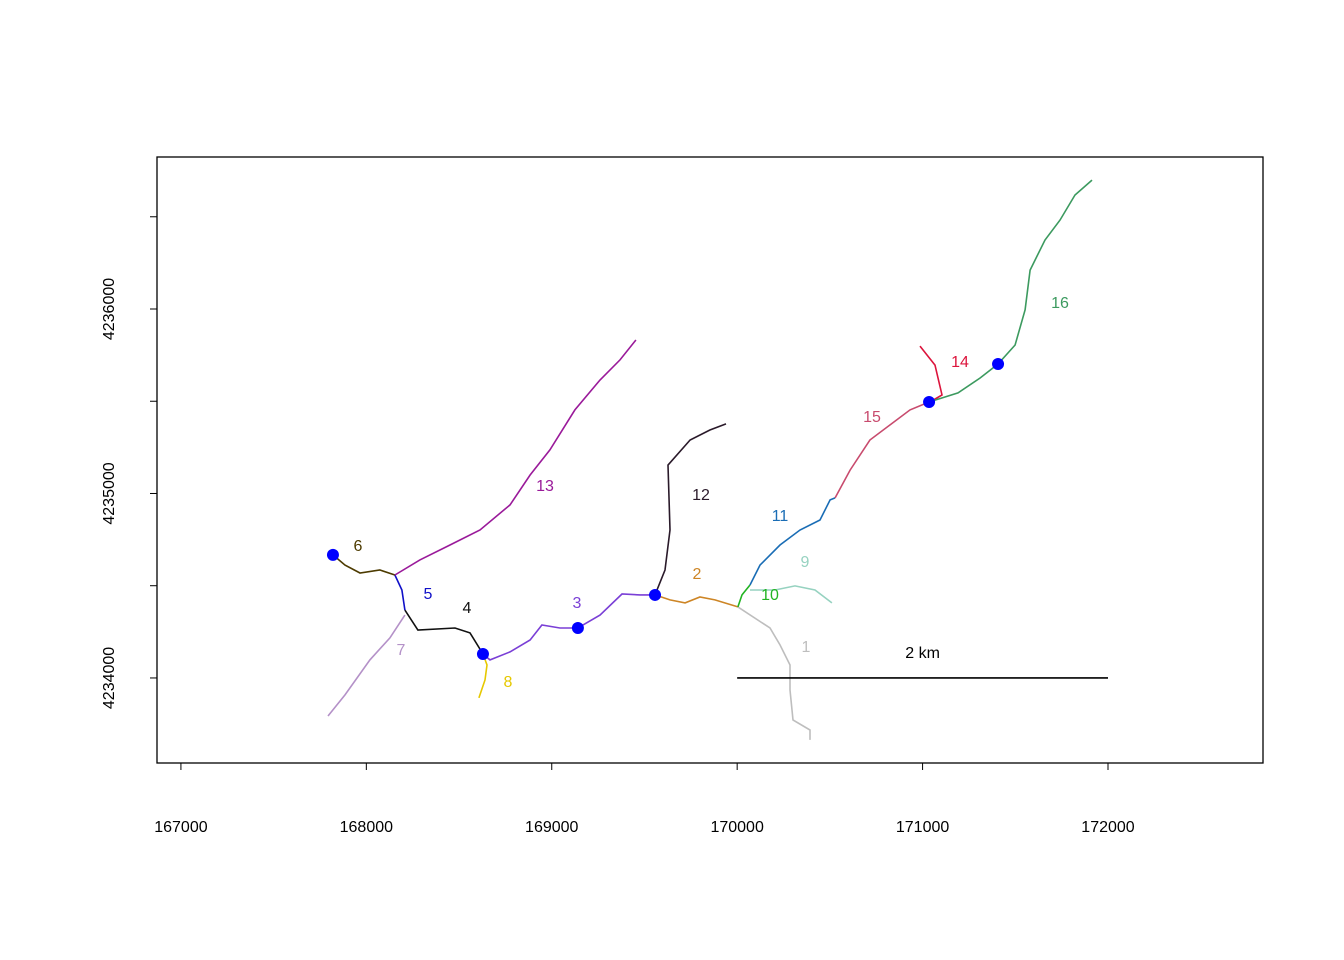  I want to click on stream-label: 9, so click(805, 562).